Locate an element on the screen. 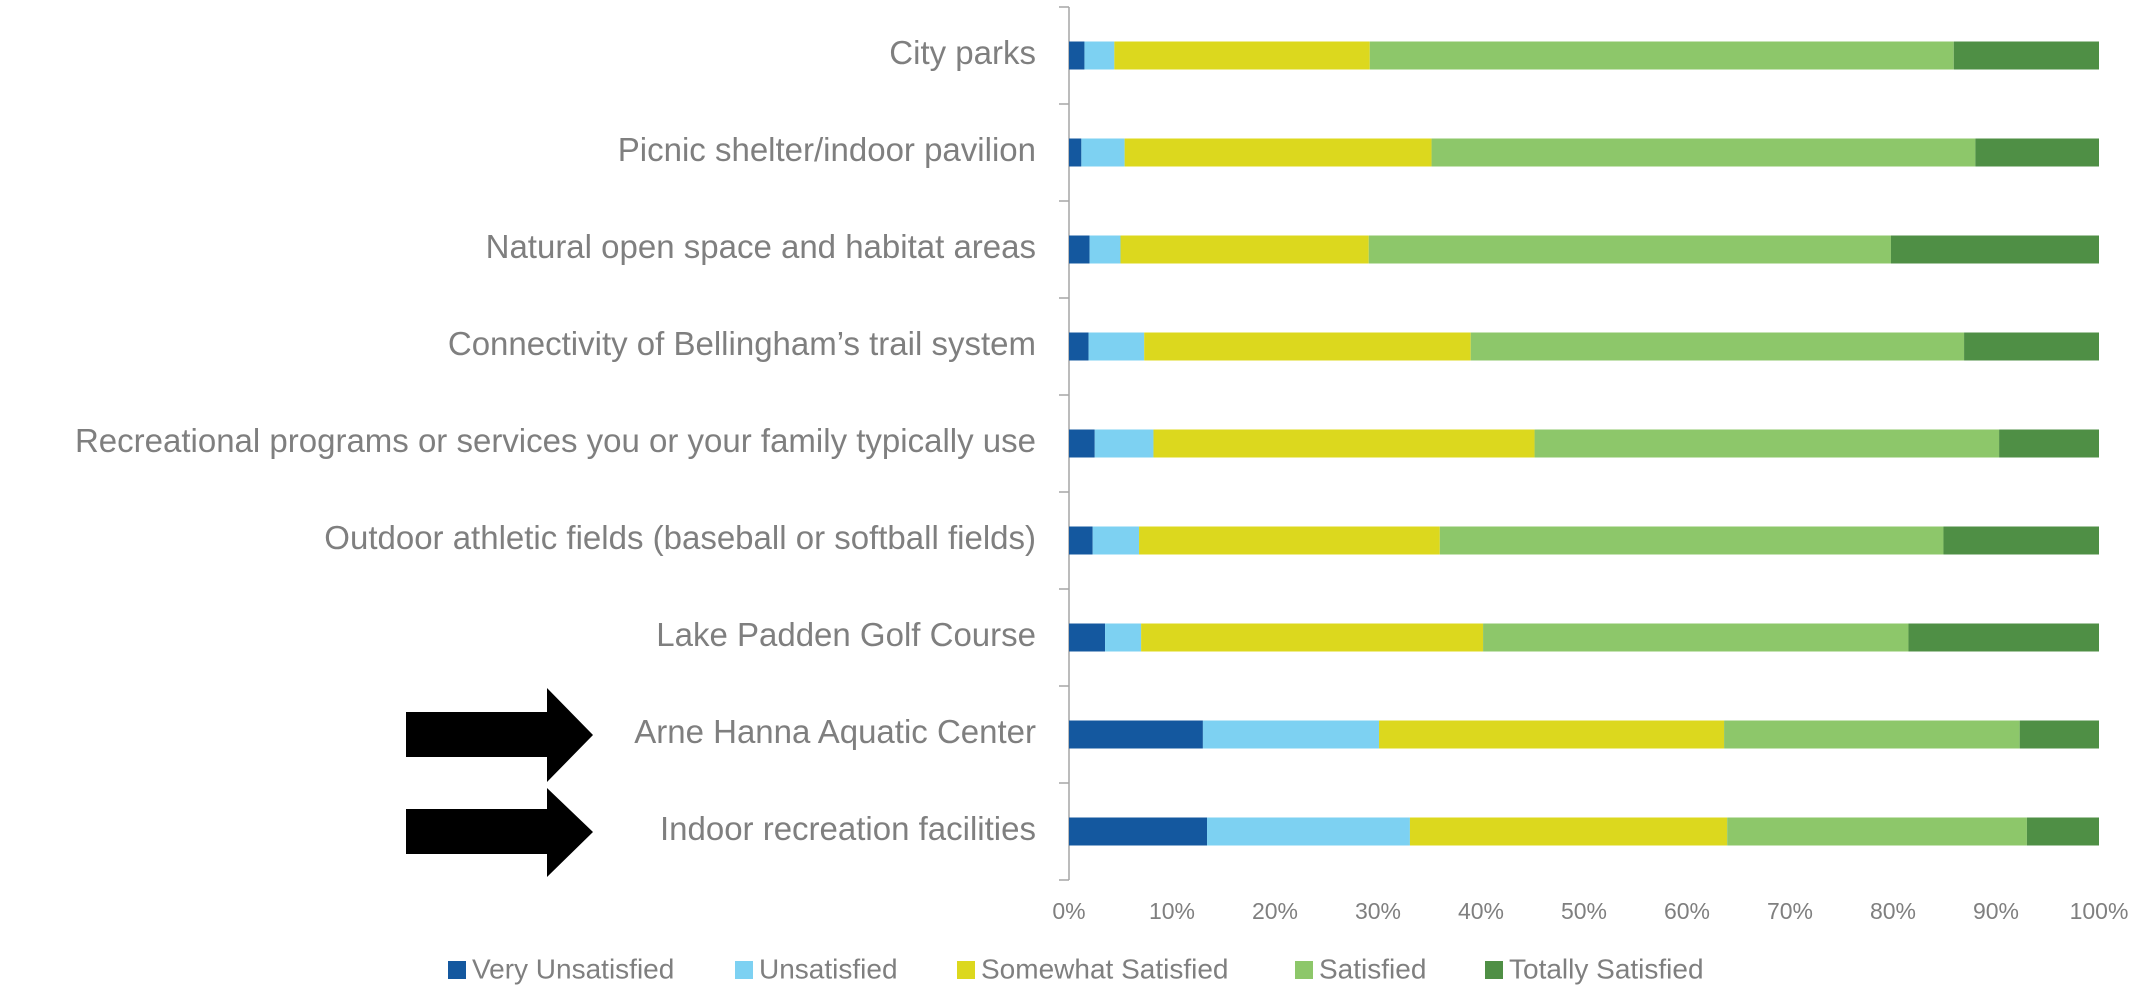  legend-label: Totally Satisfied is located at coordinates (1606, 968).